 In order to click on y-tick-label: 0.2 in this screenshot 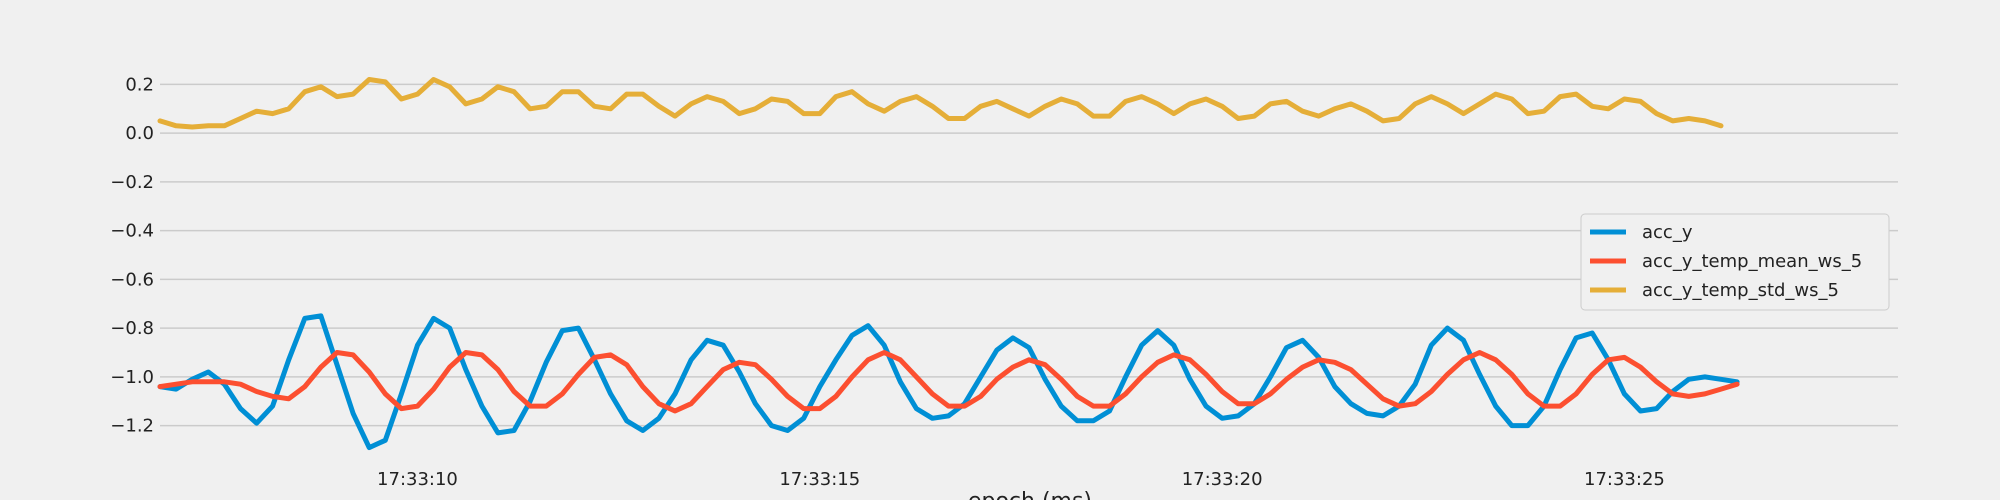, I will do `click(139, 84)`.